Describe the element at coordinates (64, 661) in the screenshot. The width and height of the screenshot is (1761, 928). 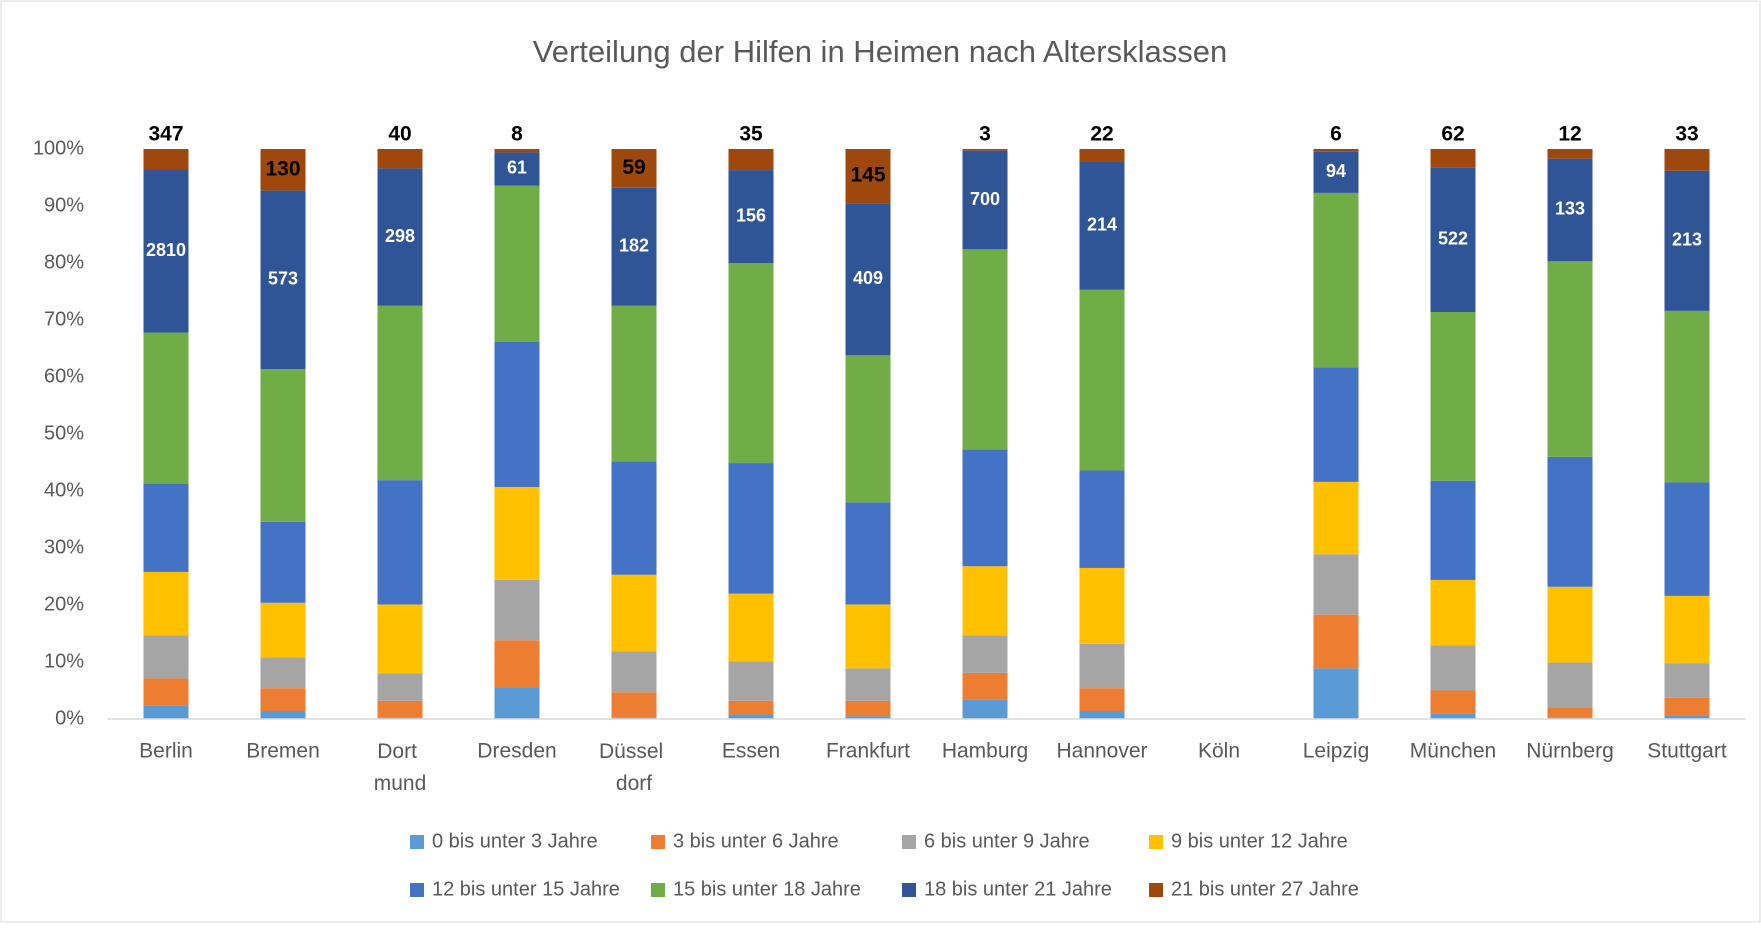
I see `y-tick-label: 10%` at that location.